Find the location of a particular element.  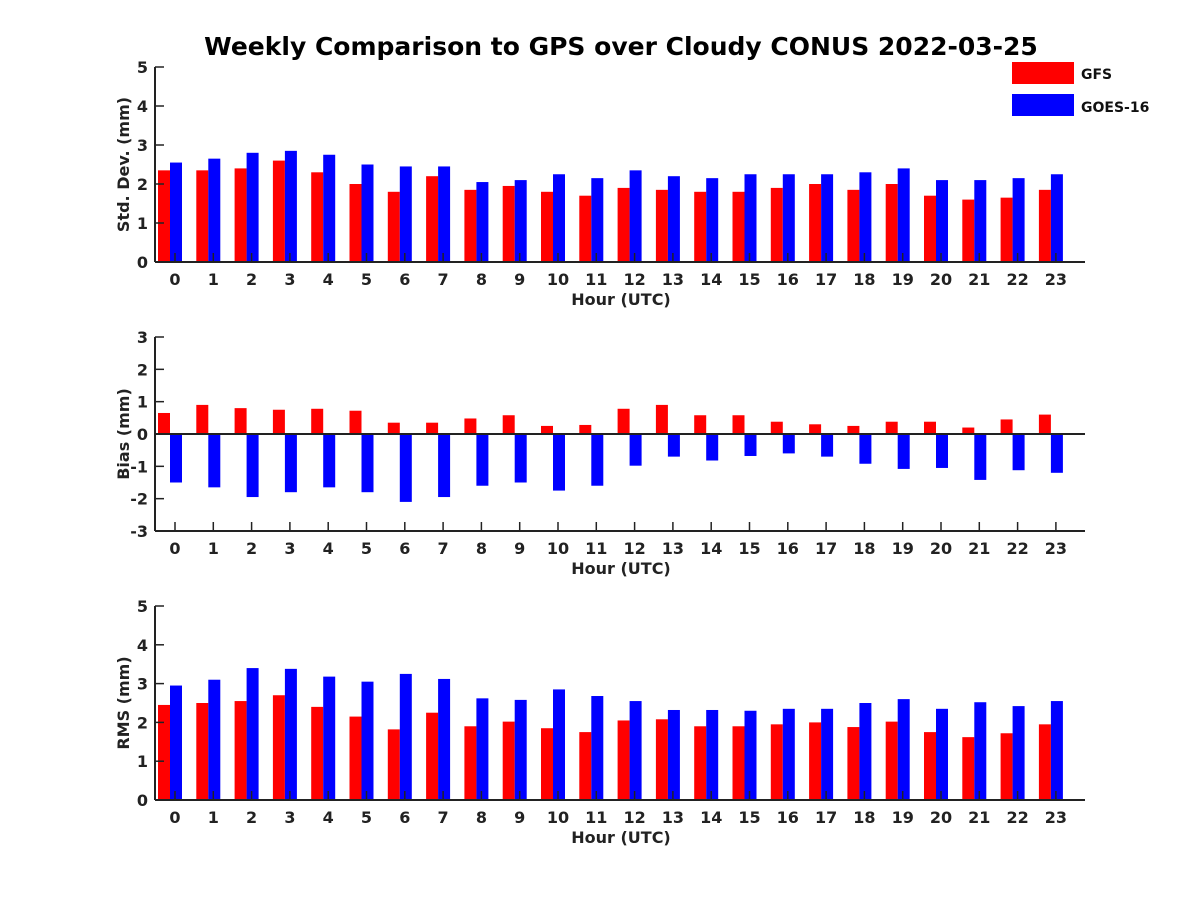

legend-swatch-goes16 is located at coordinates (1043, 105).